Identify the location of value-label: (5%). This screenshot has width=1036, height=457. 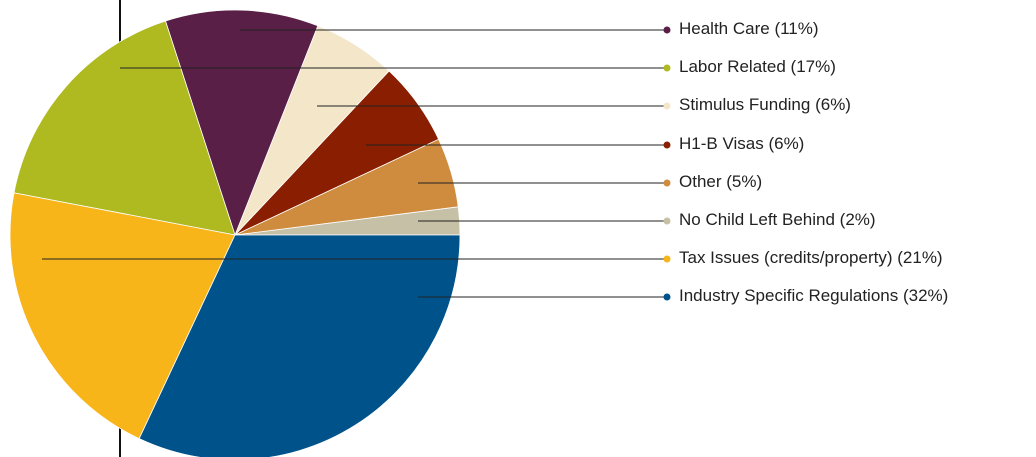
(744, 181).